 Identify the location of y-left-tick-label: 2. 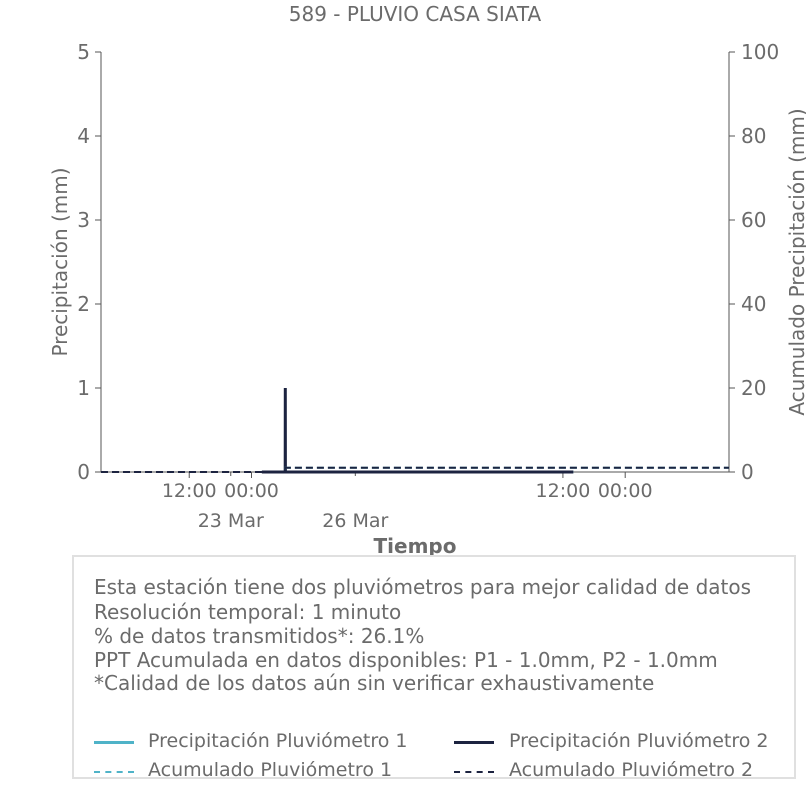
(83, 304).